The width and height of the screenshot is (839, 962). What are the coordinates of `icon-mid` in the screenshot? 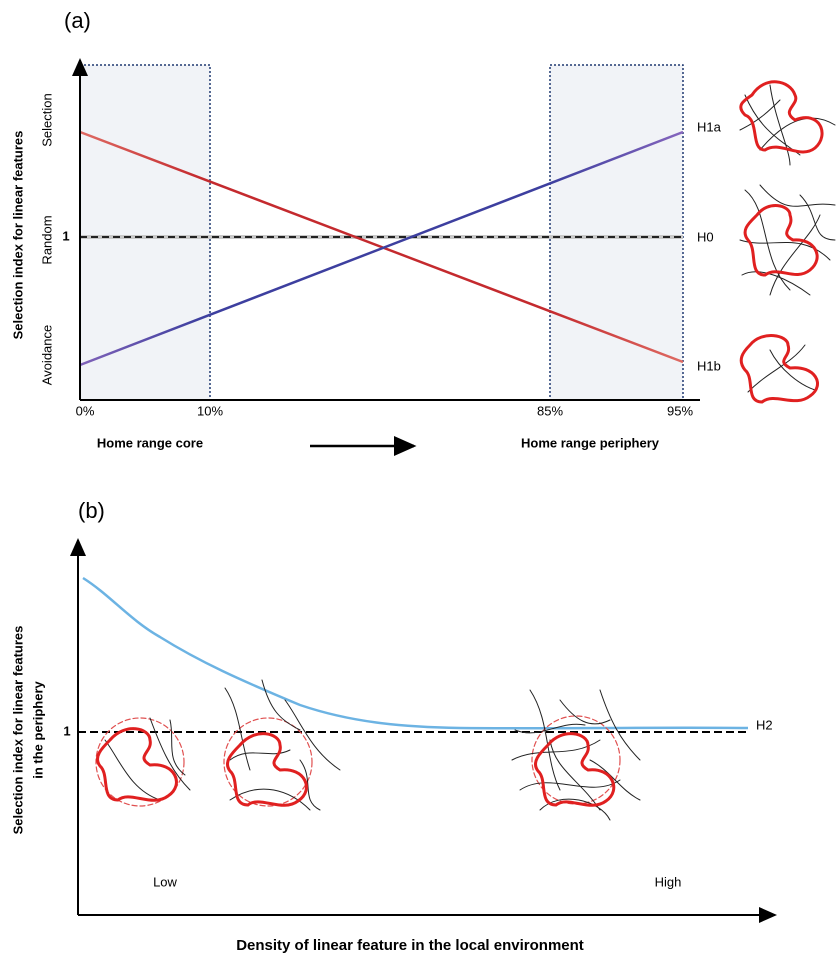 It's located at (282, 745).